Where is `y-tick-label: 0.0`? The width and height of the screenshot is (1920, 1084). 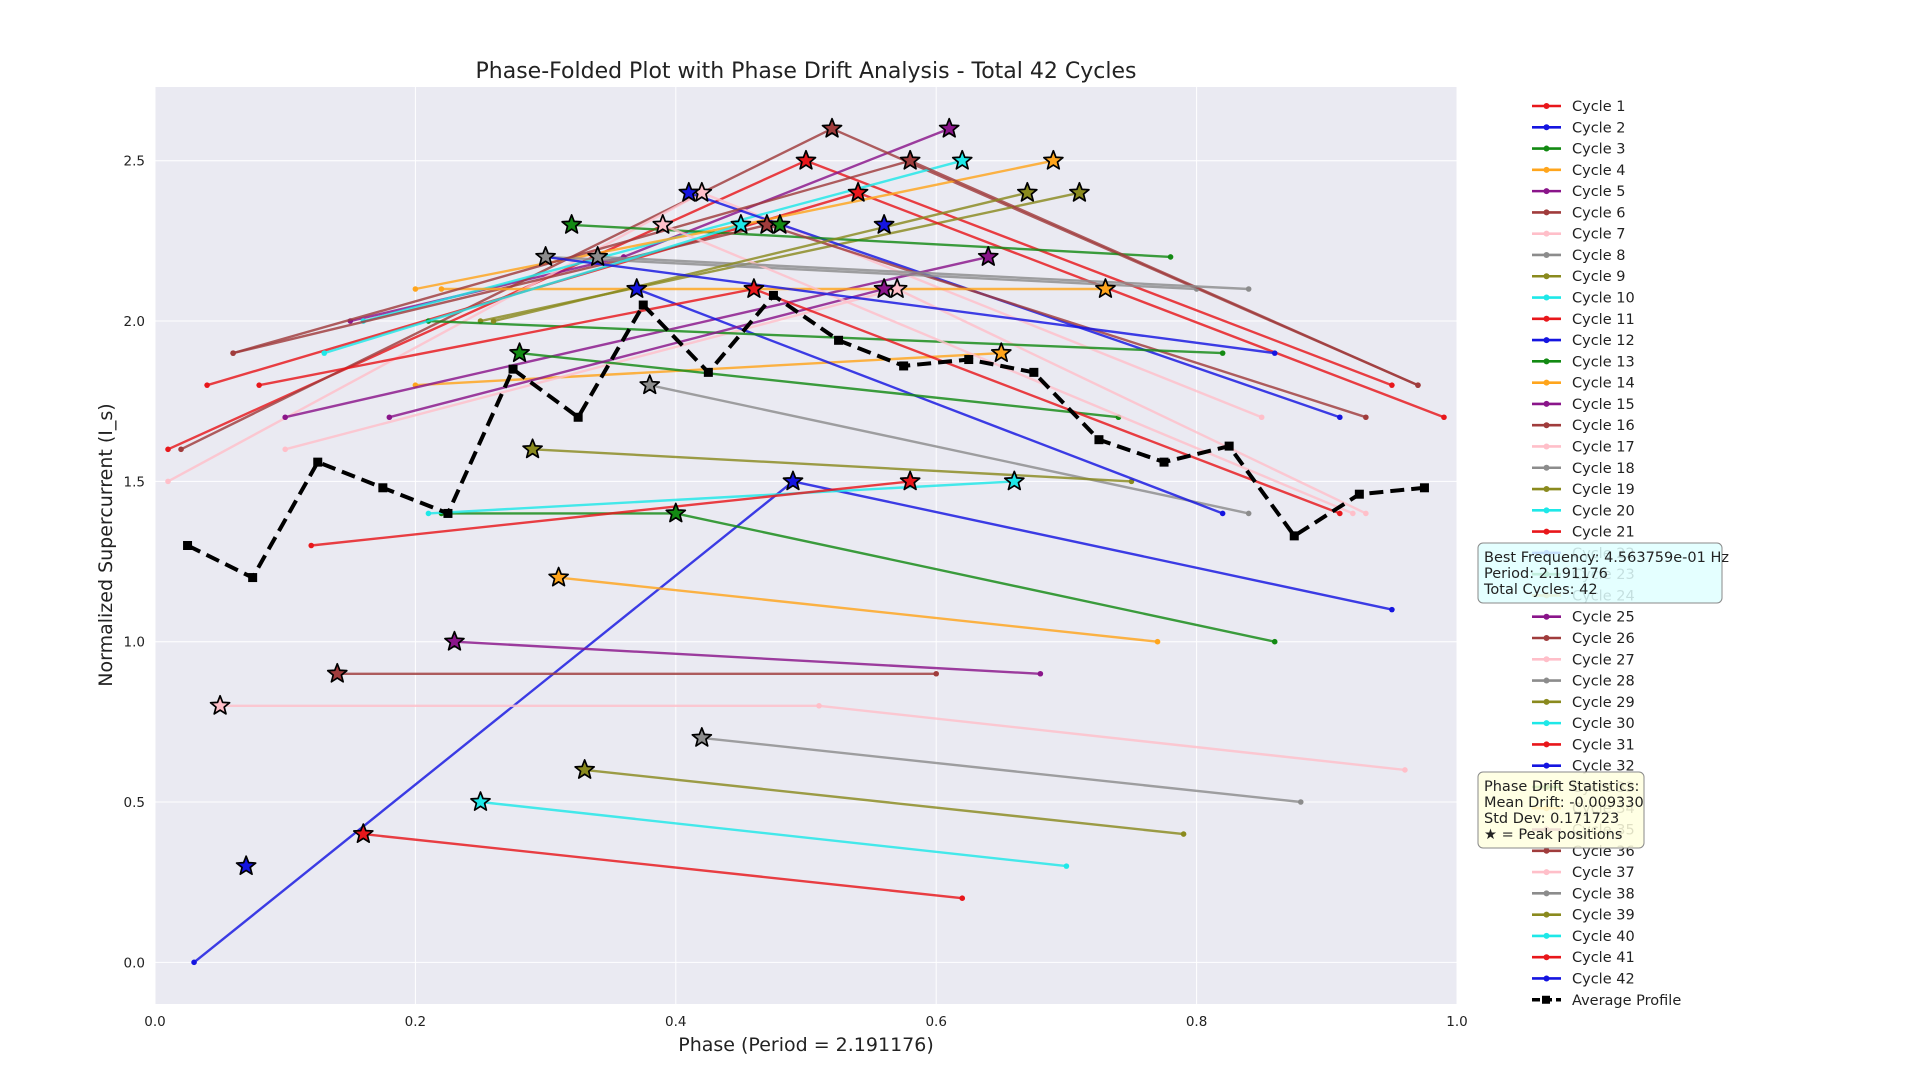
y-tick-label: 0.0 is located at coordinates (134, 963).